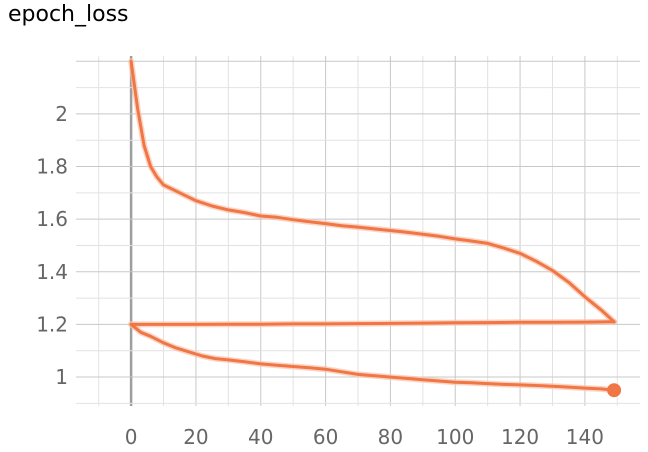 The width and height of the screenshot is (648, 452). Describe the element at coordinates (61, 377) in the screenshot. I see `y-tick-label: 1` at that location.